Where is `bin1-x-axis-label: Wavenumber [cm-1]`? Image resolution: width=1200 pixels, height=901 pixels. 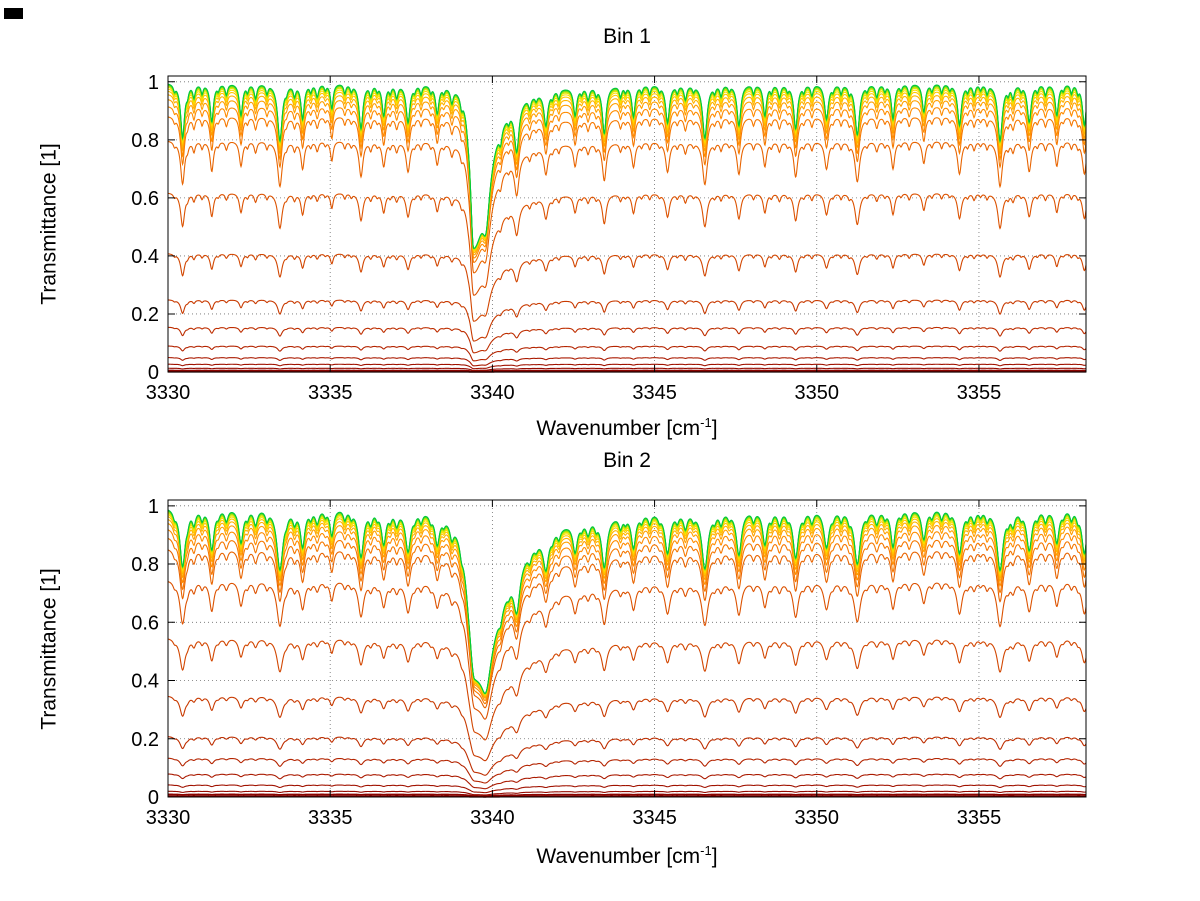
bin1-x-axis-label: Wavenumber [cm-1] is located at coordinates (627, 425).